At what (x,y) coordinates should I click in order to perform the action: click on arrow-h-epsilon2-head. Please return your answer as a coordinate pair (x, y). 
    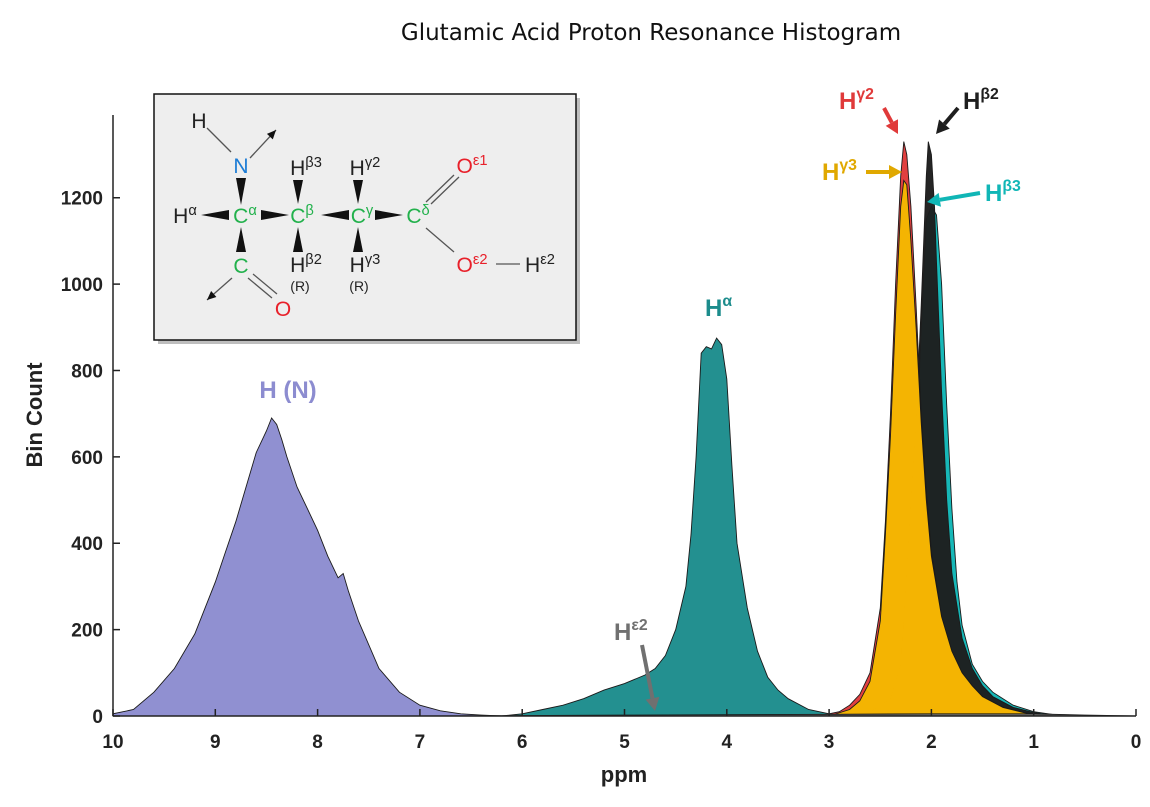
    Looking at the image, I should click on (652, 703).